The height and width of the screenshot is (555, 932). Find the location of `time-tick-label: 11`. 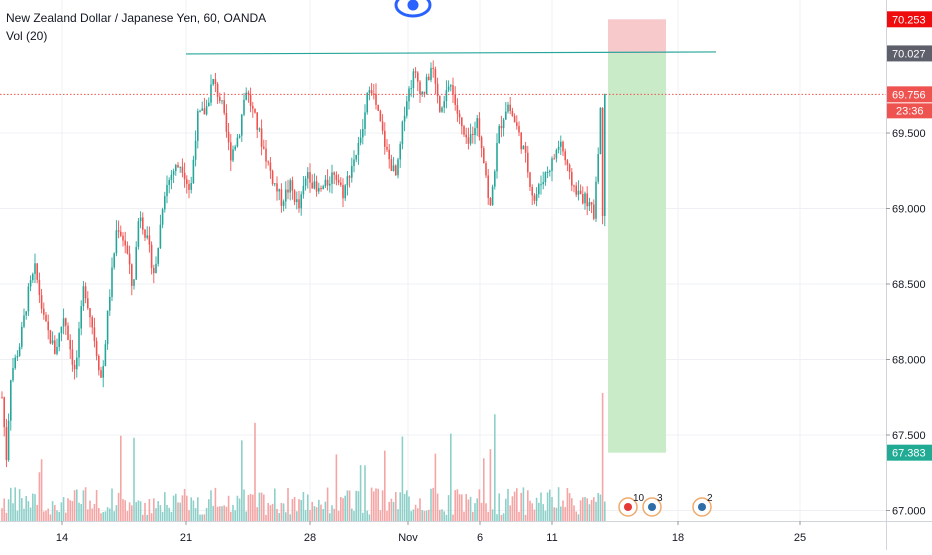

time-tick-label: 11 is located at coordinates (551, 538).